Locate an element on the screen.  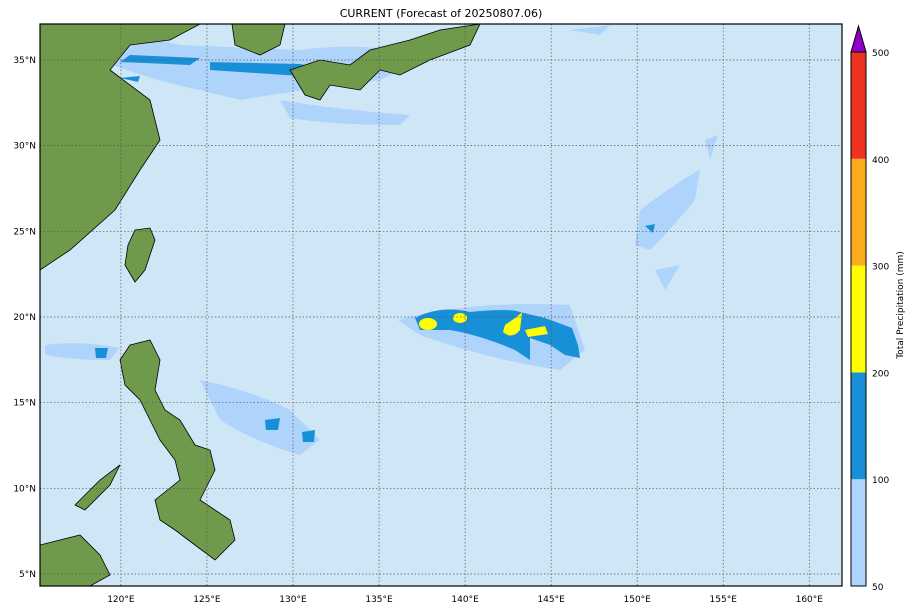
lat-tick-label: 10°N is located at coordinates (24, 489).